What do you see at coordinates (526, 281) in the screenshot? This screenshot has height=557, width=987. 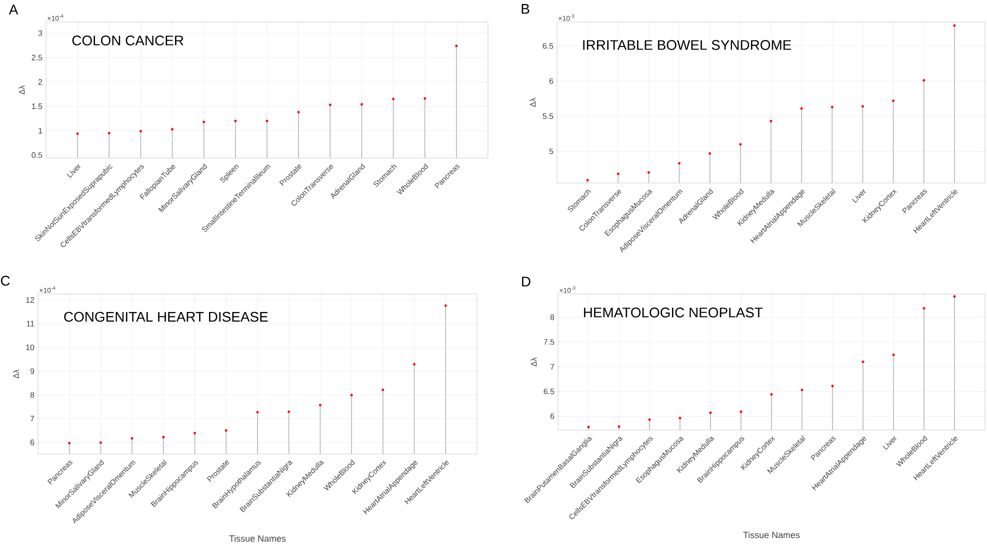 I see `text: D` at bounding box center [526, 281].